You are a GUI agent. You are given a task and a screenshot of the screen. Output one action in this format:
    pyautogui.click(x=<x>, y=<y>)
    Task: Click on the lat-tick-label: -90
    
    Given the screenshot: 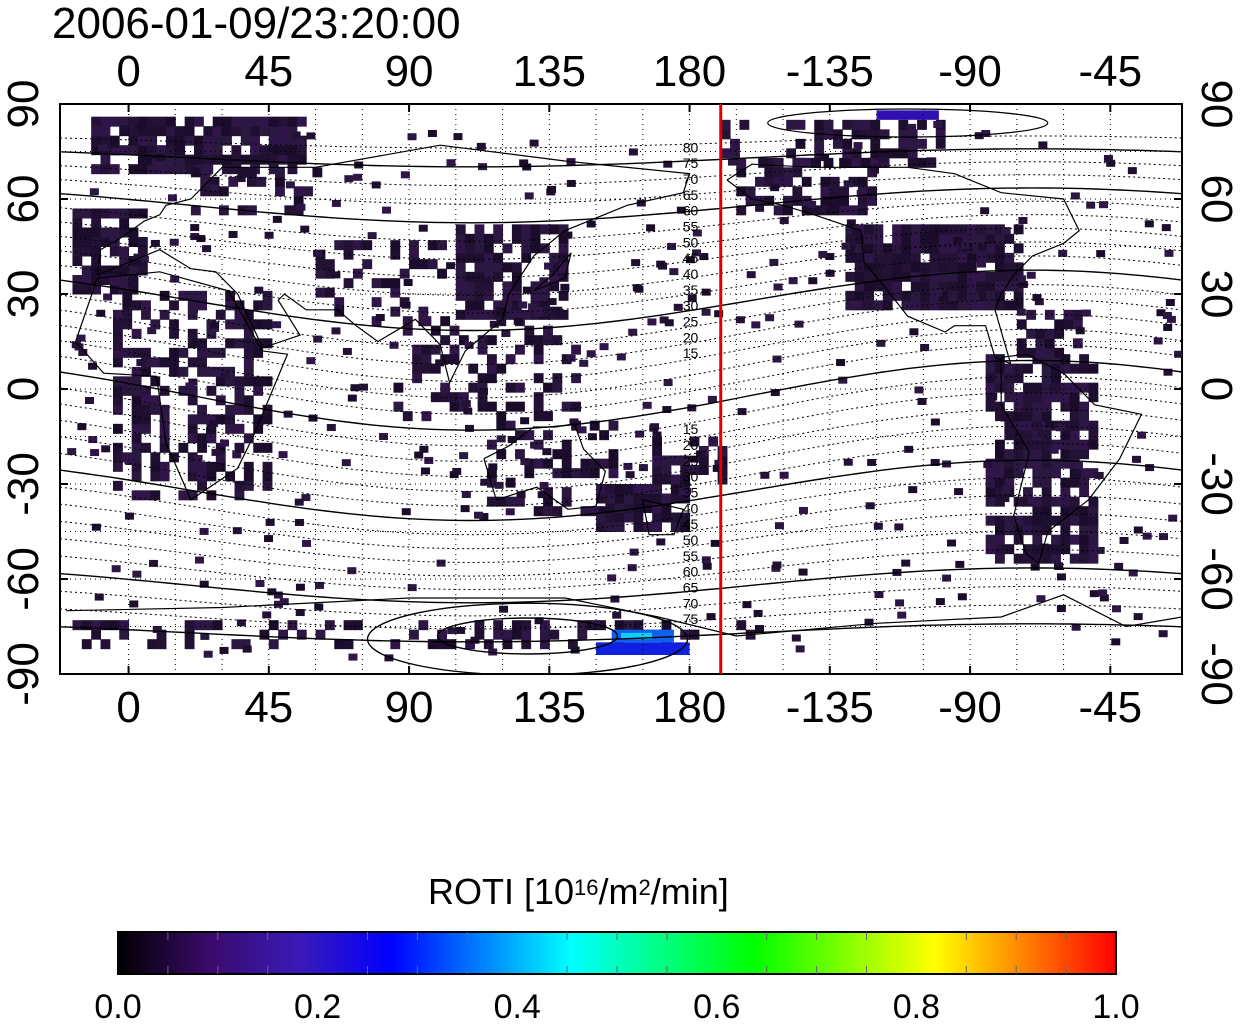 What is the action you would take?
    pyautogui.click(x=1216, y=674)
    